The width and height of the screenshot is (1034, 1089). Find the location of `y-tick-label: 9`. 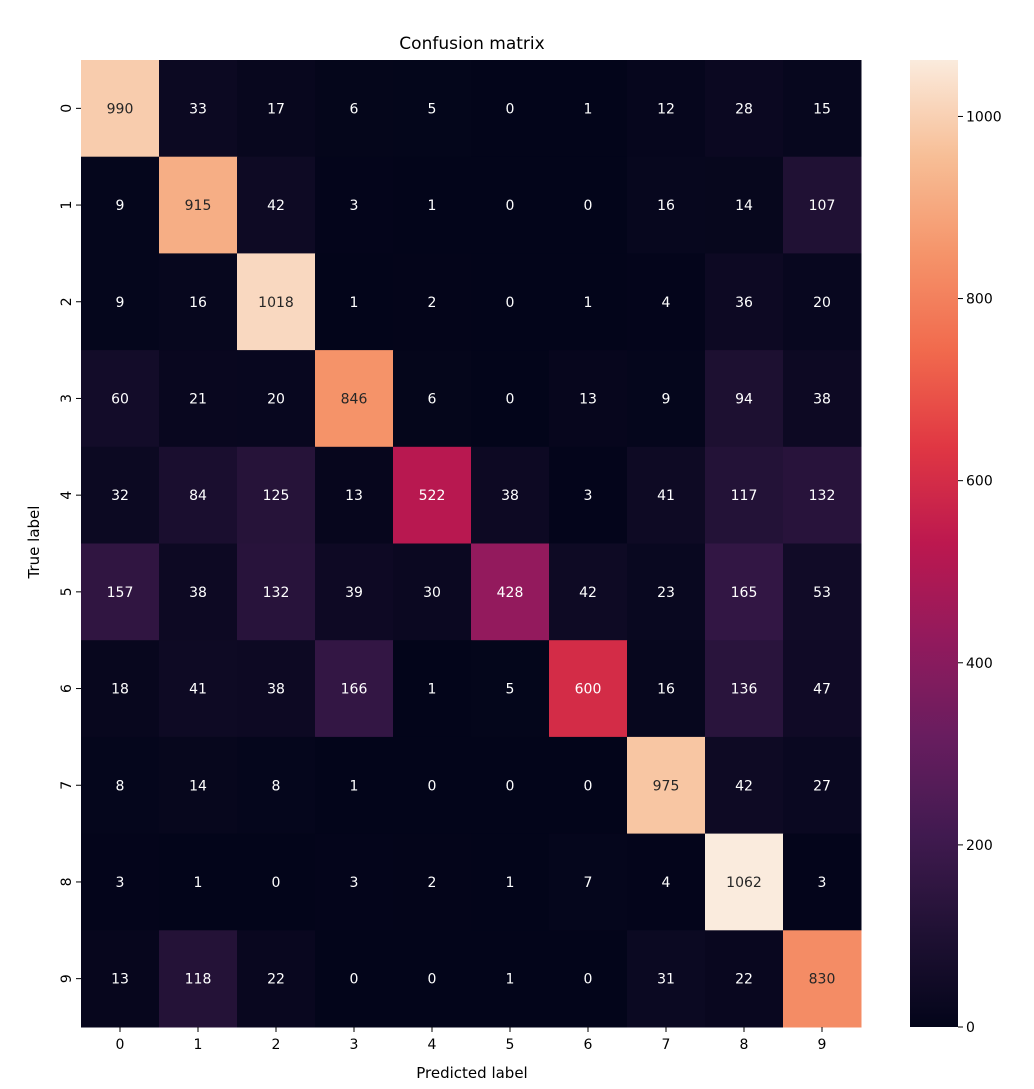

y-tick-label: 9 is located at coordinates (67, 978).